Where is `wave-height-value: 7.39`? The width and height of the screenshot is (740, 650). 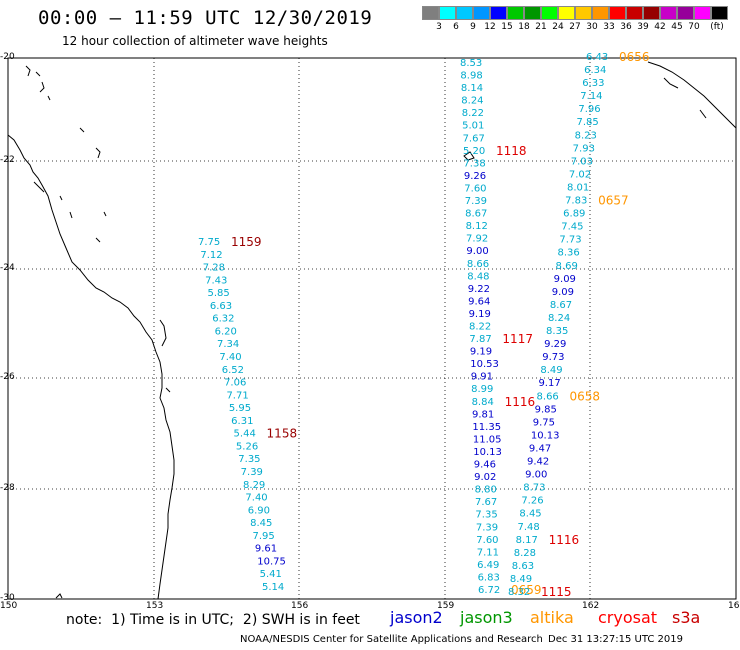 wave-height-value: 7.39 is located at coordinates (487, 527).